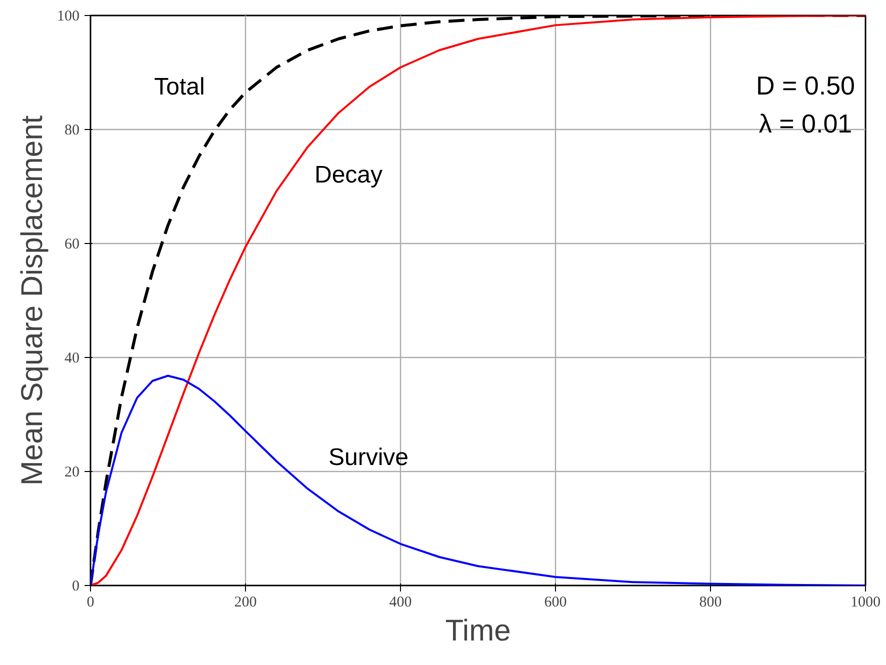  What do you see at coordinates (245, 602) in the screenshot?
I see `x-tick-label: 200` at bounding box center [245, 602].